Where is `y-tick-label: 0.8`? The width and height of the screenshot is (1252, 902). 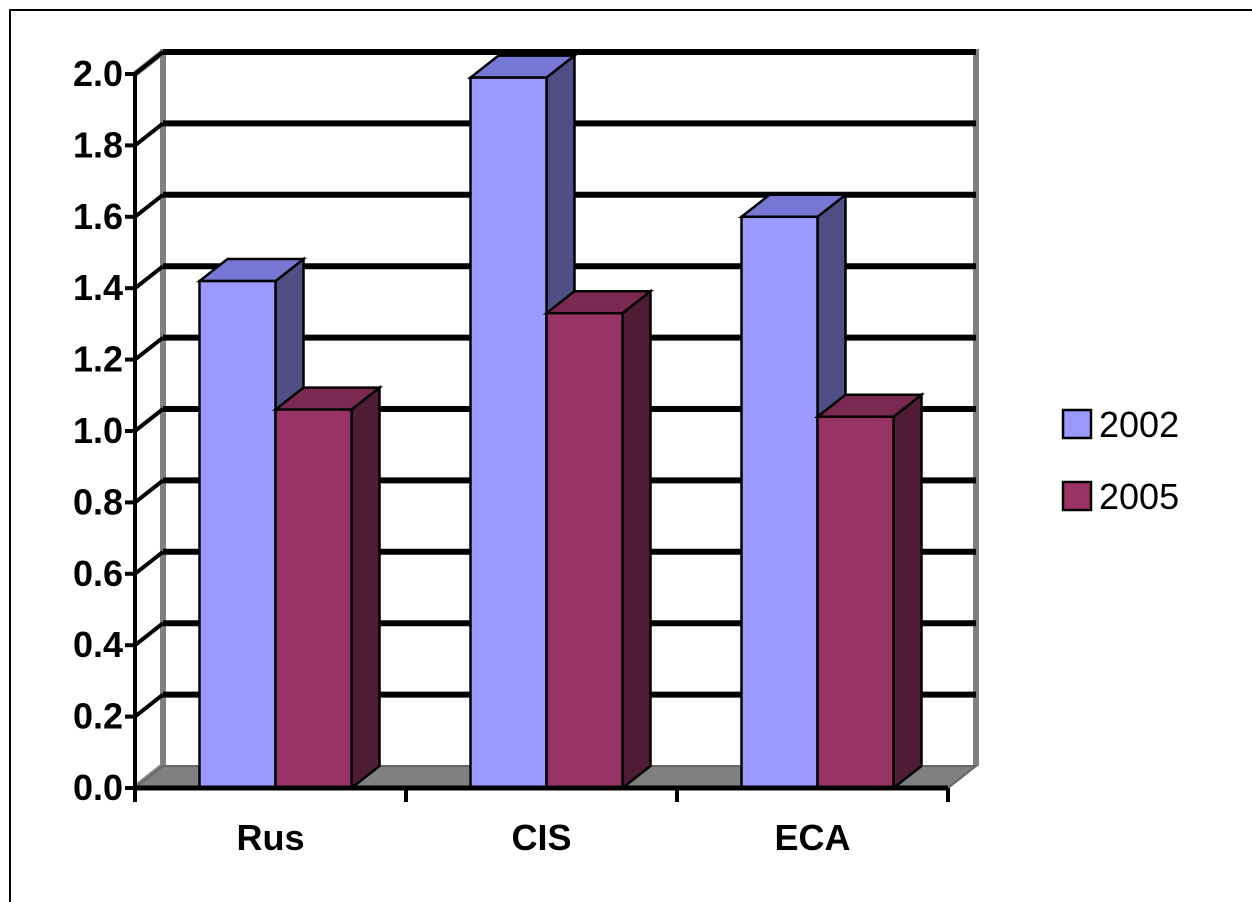 y-tick-label: 0.8 is located at coordinates (98, 501).